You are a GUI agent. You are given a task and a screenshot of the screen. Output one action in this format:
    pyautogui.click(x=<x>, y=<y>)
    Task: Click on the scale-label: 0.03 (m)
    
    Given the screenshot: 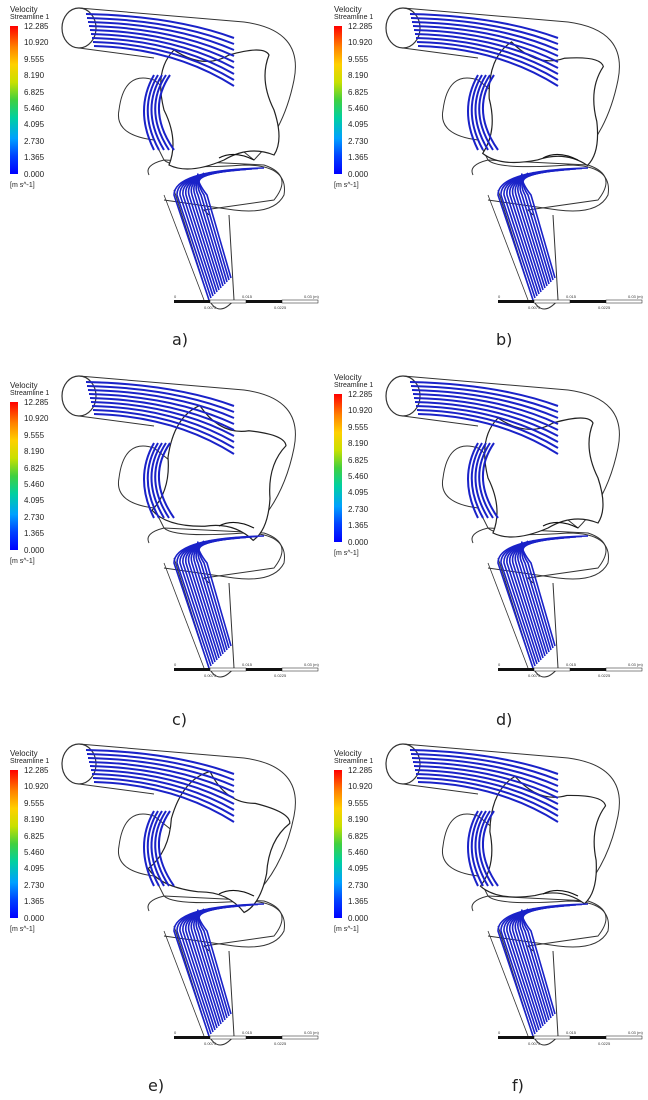 What is the action you would take?
    pyautogui.click(x=636, y=296)
    